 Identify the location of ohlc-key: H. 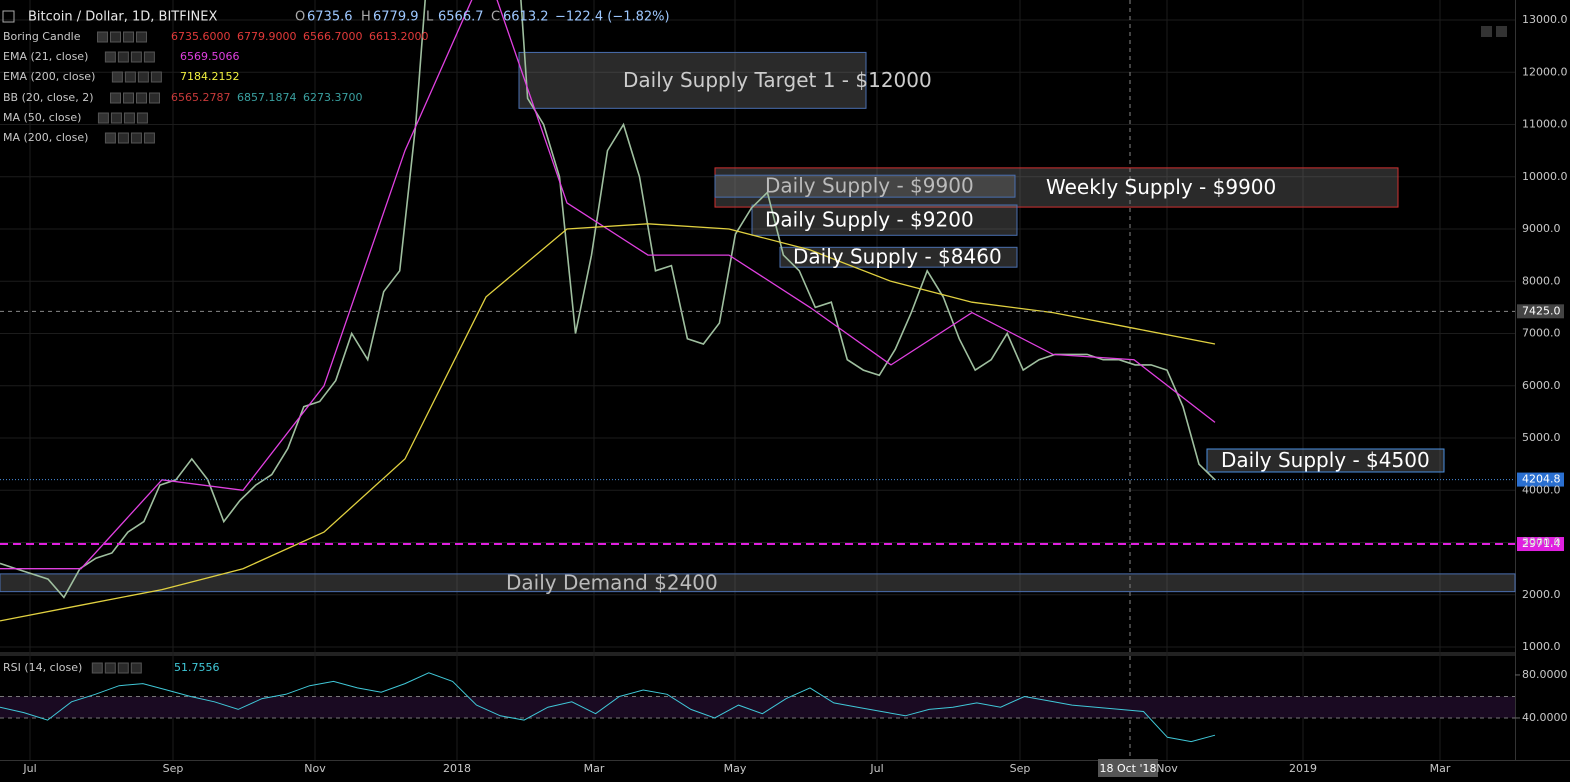
(366, 17).